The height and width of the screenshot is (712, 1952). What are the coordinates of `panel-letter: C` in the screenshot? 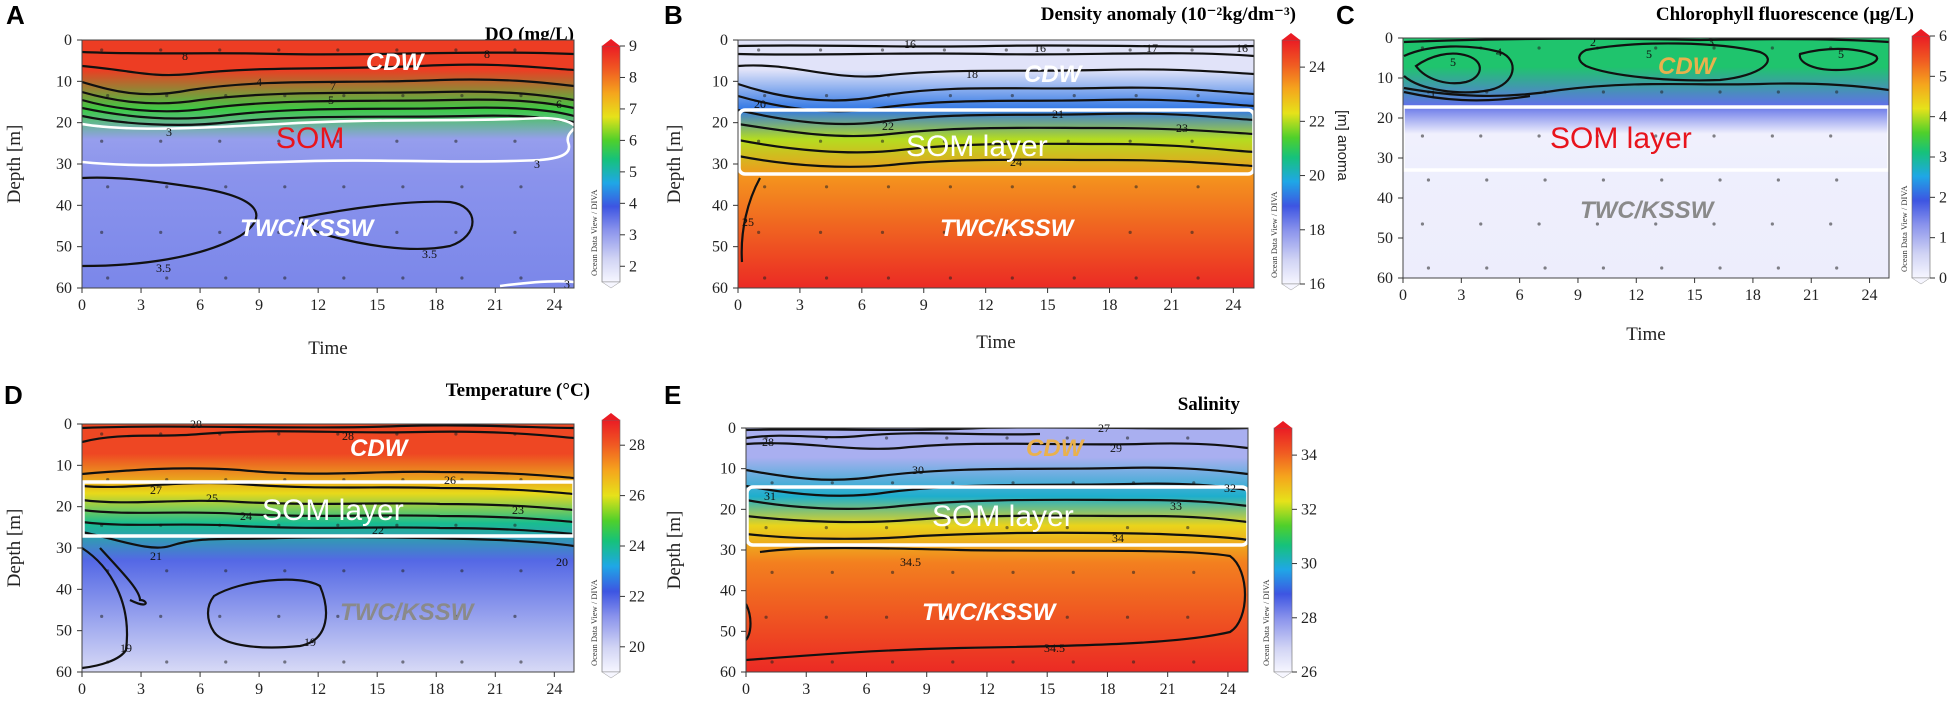 It's located at (1345, 15).